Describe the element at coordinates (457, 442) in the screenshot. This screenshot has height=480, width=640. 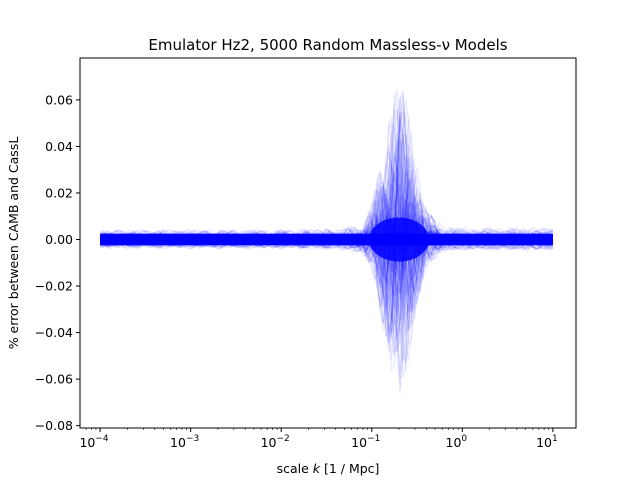
I see `x-tick-label: 10⁰` at that location.